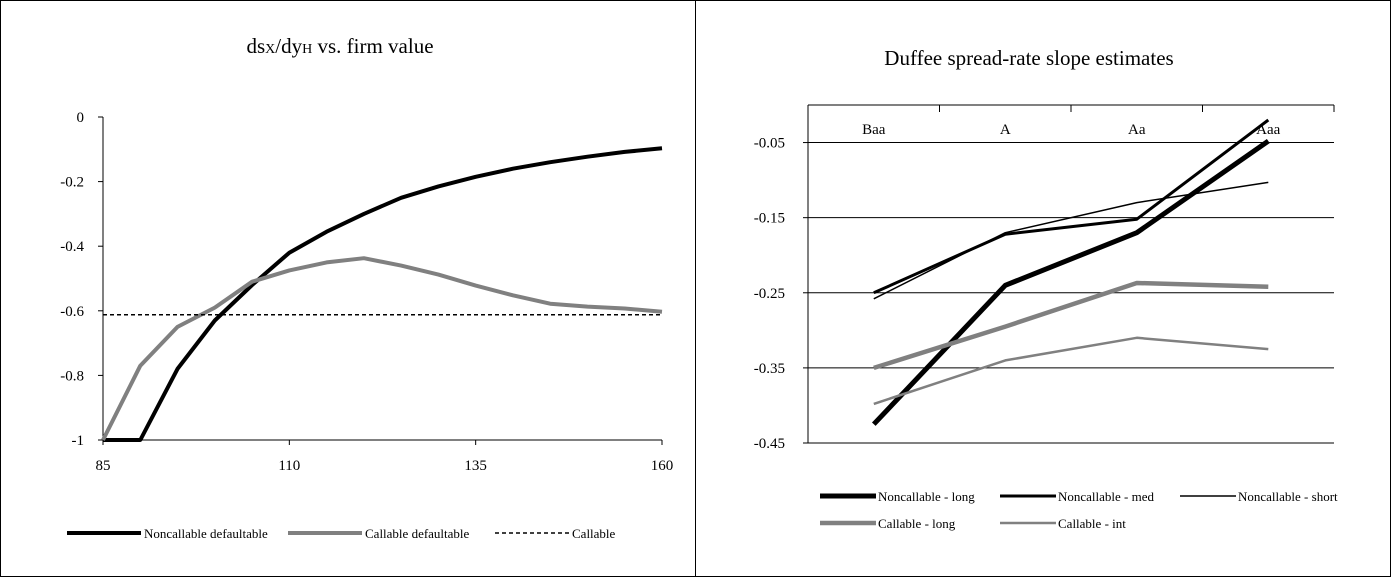 The width and height of the screenshot is (1391, 577). What do you see at coordinates (1106, 496) in the screenshot?
I see `right-legend-label-2: Noncallable - med` at bounding box center [1106, 496].